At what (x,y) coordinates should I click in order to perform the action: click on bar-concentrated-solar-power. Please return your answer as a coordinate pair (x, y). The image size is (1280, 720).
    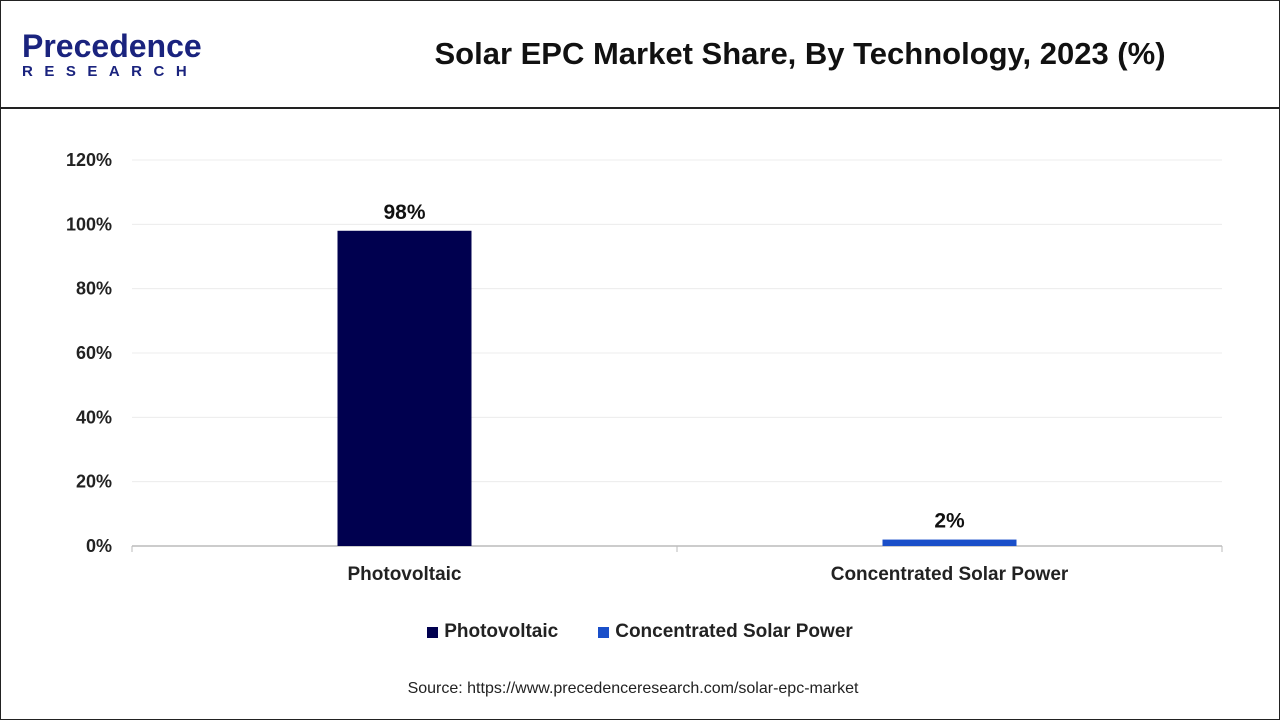
    Looking at the image, I should click on (949, 542).